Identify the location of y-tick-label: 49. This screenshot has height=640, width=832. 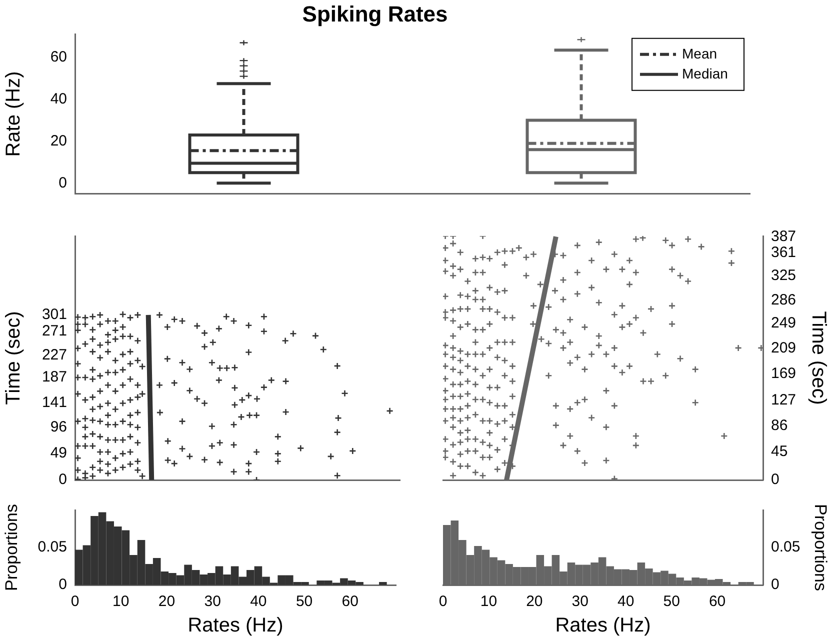
(58, 453).